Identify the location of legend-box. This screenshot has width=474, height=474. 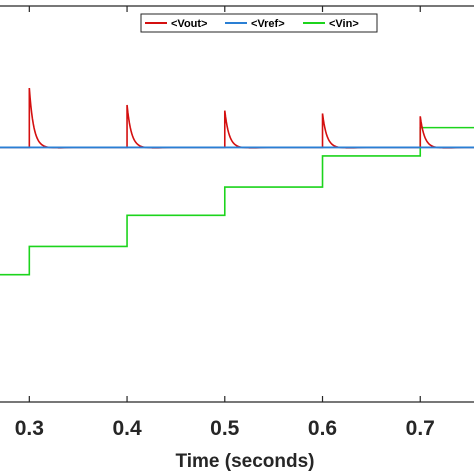
(259, 23).